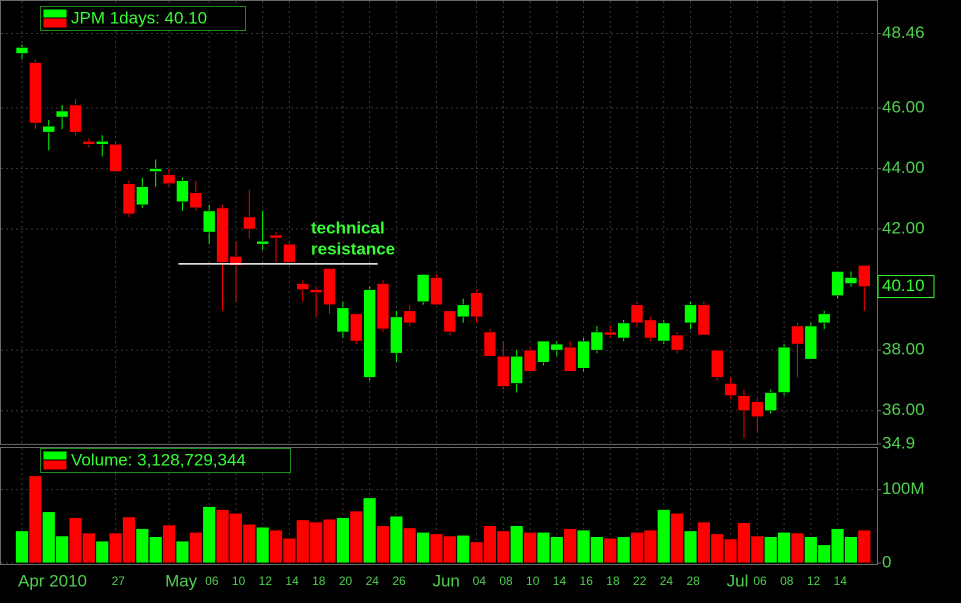 The width and height of the screenshot is (961, 603). What do you see at coordinates (787, 581) in the screenshot?
I see `x-tick-label: 08` at bounding box center [787, 581].